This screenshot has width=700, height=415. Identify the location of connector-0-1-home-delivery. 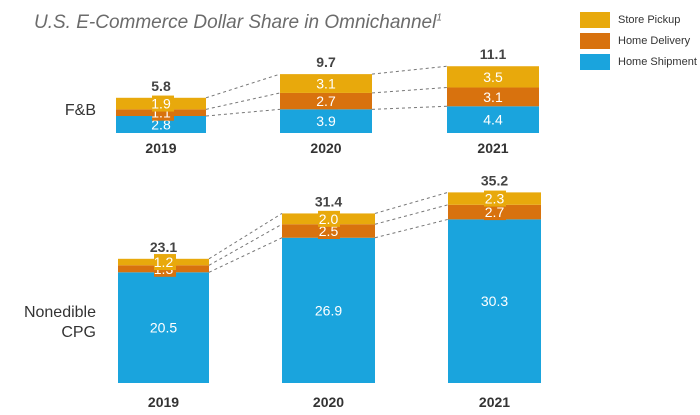
(409, 90).